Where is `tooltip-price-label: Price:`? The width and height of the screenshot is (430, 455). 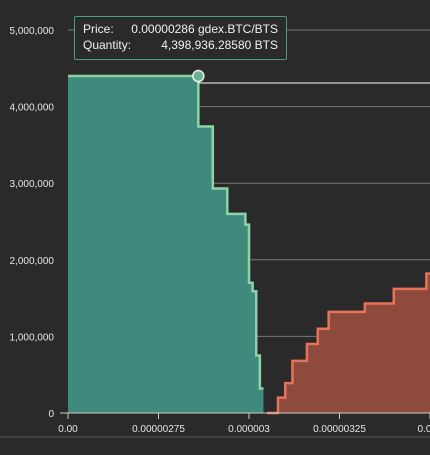 tooltip-price-label: Price: is located at coordinates (98, 29).